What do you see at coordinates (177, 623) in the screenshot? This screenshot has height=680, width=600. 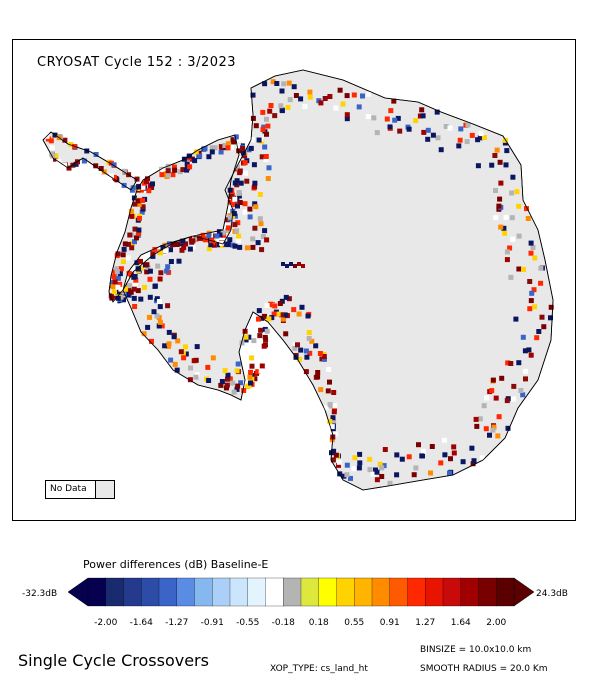 I see `colorbar-tick-label: -1.27` at bounding box center [177, 623].